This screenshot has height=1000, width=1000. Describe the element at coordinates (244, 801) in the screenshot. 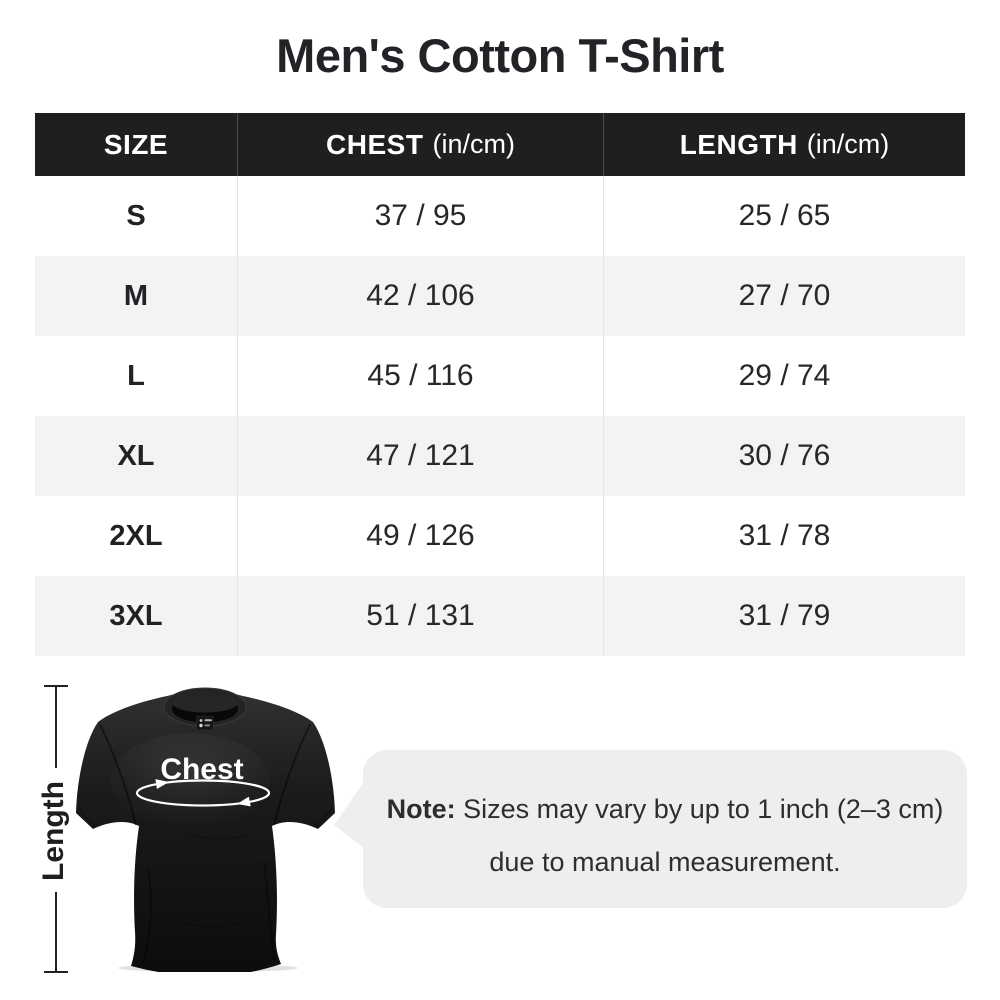

I see `chest-arrow-left-icon` at that location.